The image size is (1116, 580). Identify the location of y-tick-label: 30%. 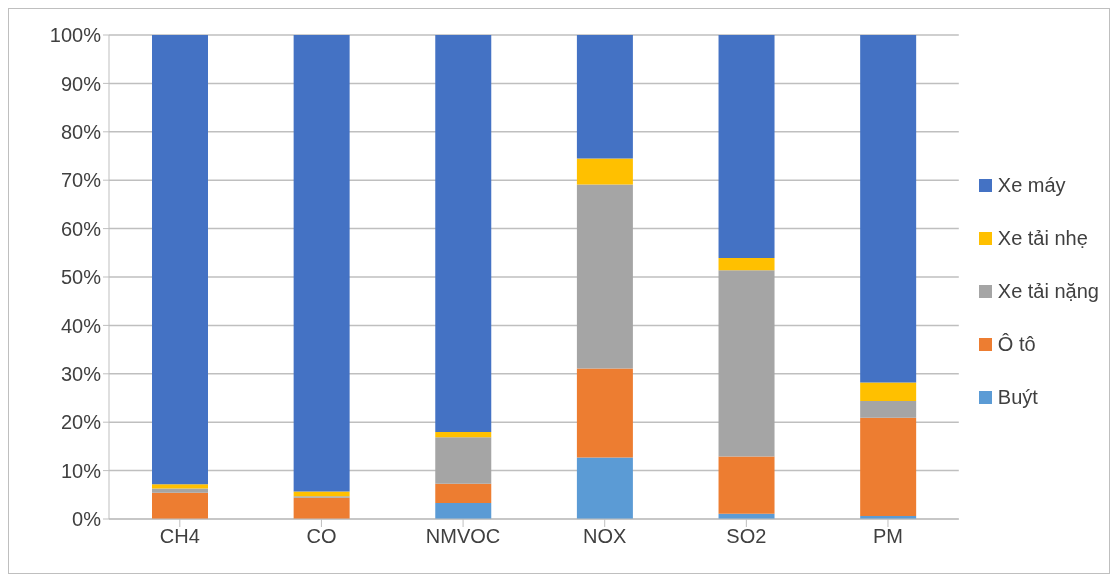
(81, 373).